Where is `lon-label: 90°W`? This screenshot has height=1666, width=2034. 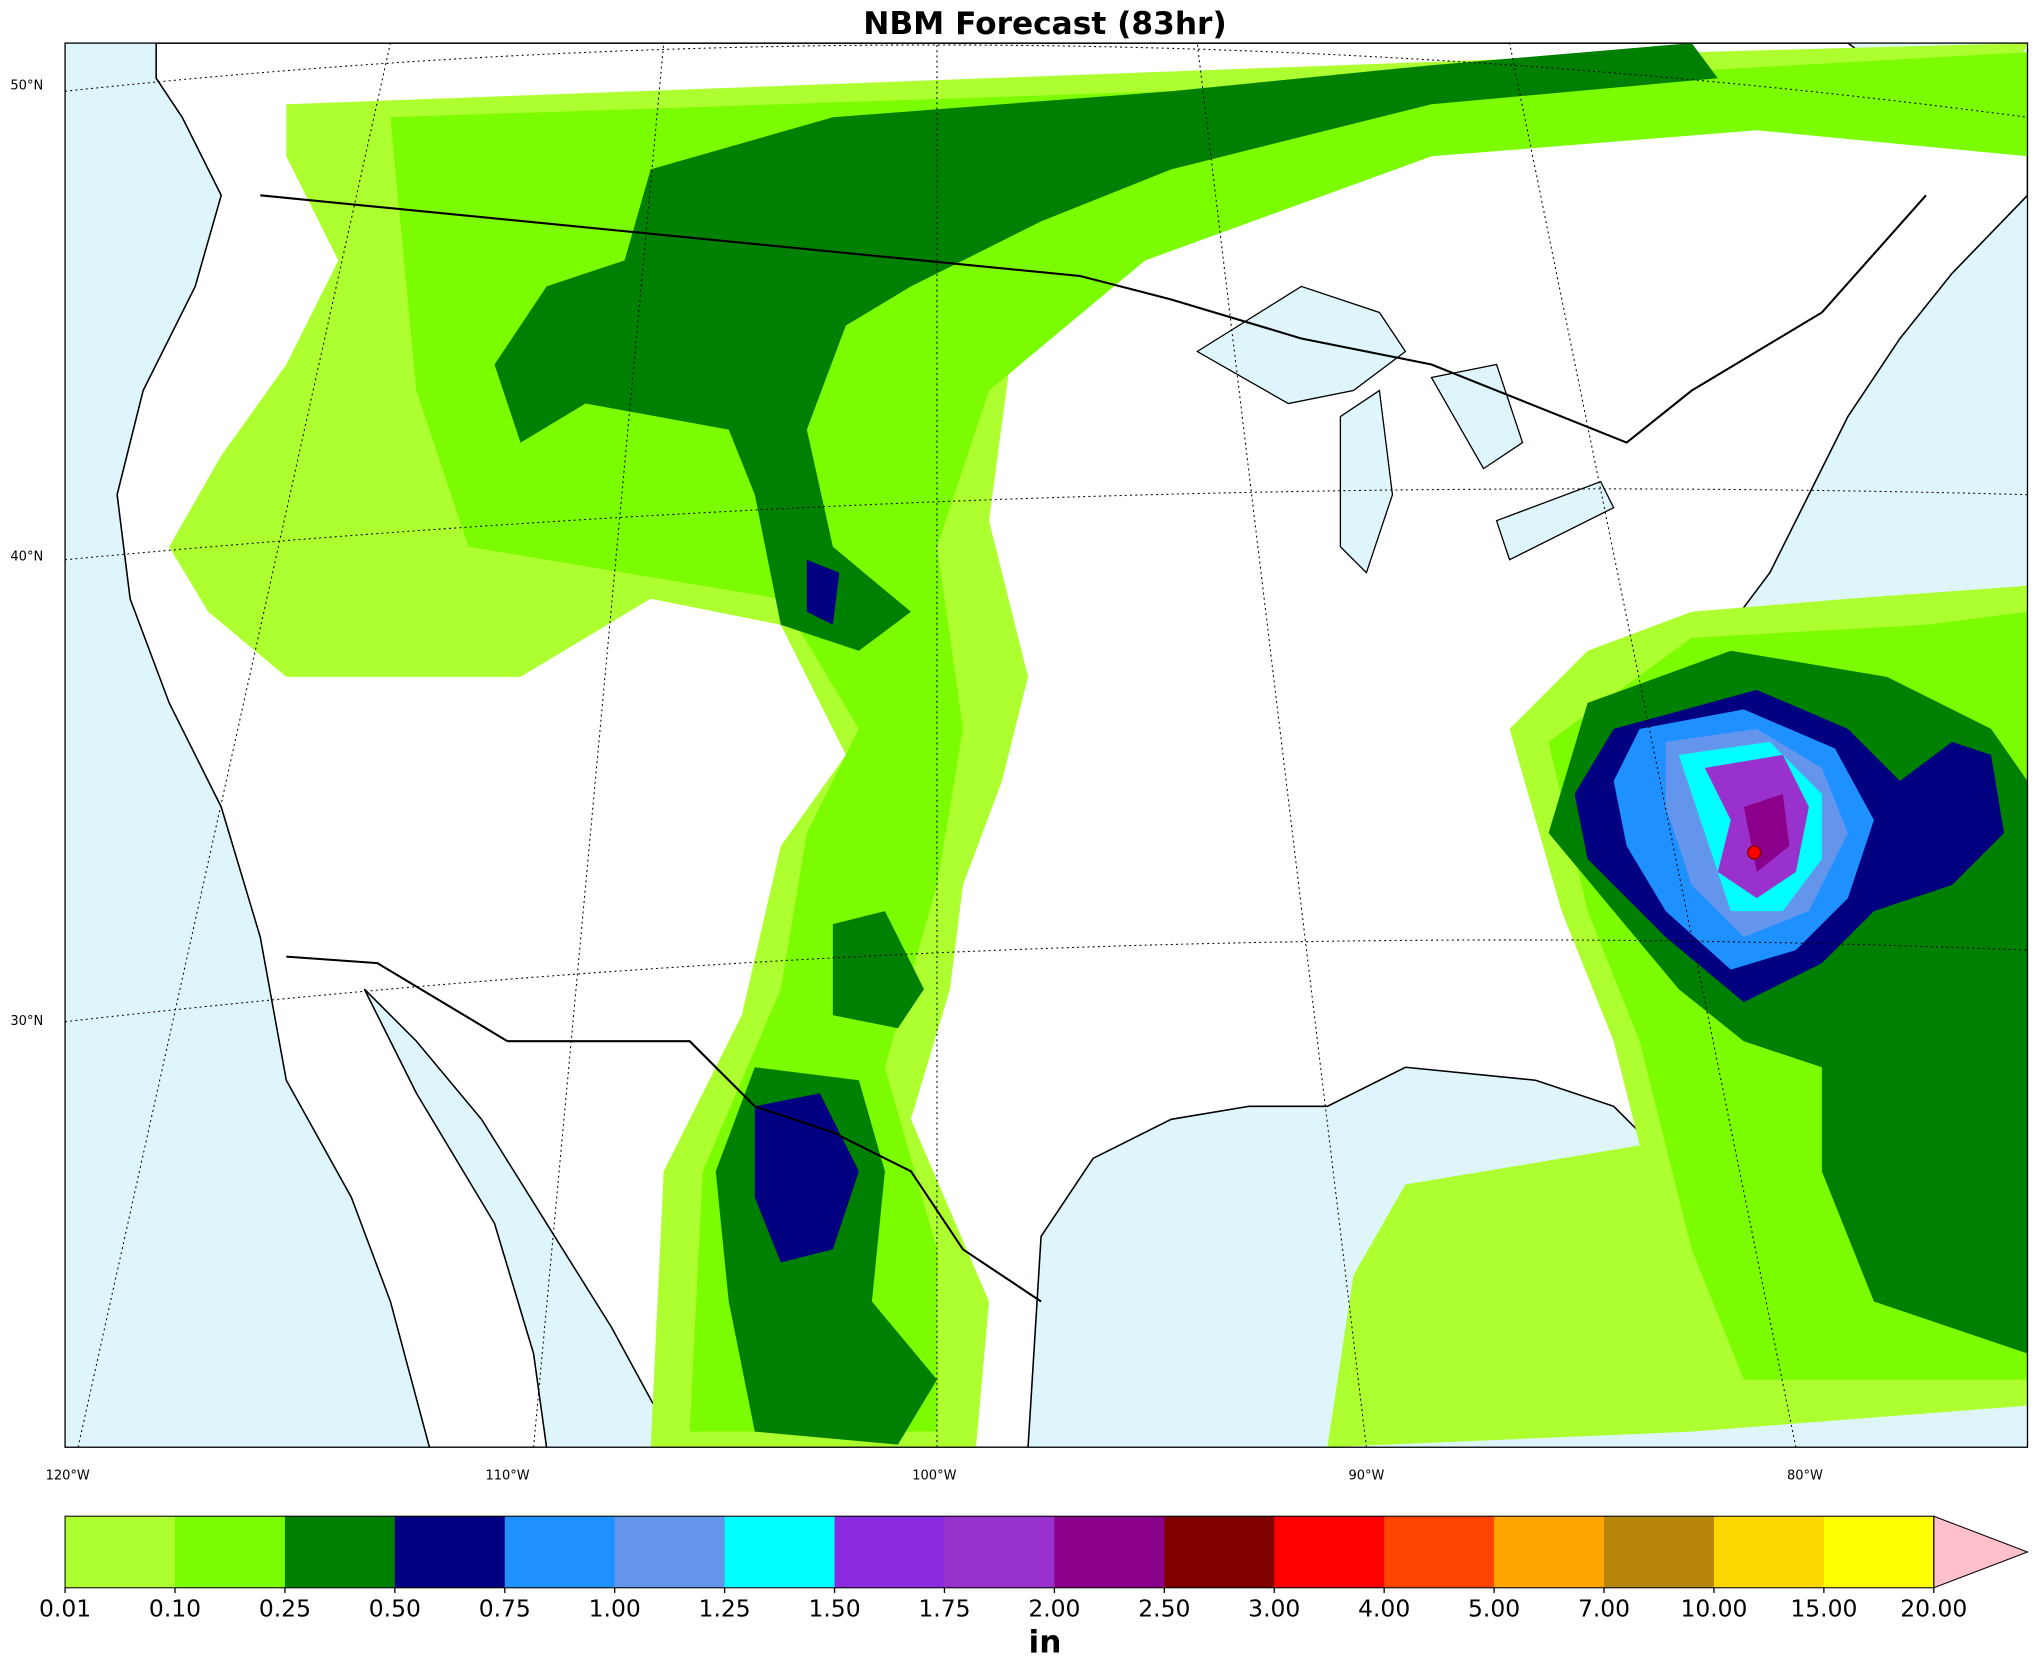 lon-label: 90°W is located at coordinates (1366, 1475).